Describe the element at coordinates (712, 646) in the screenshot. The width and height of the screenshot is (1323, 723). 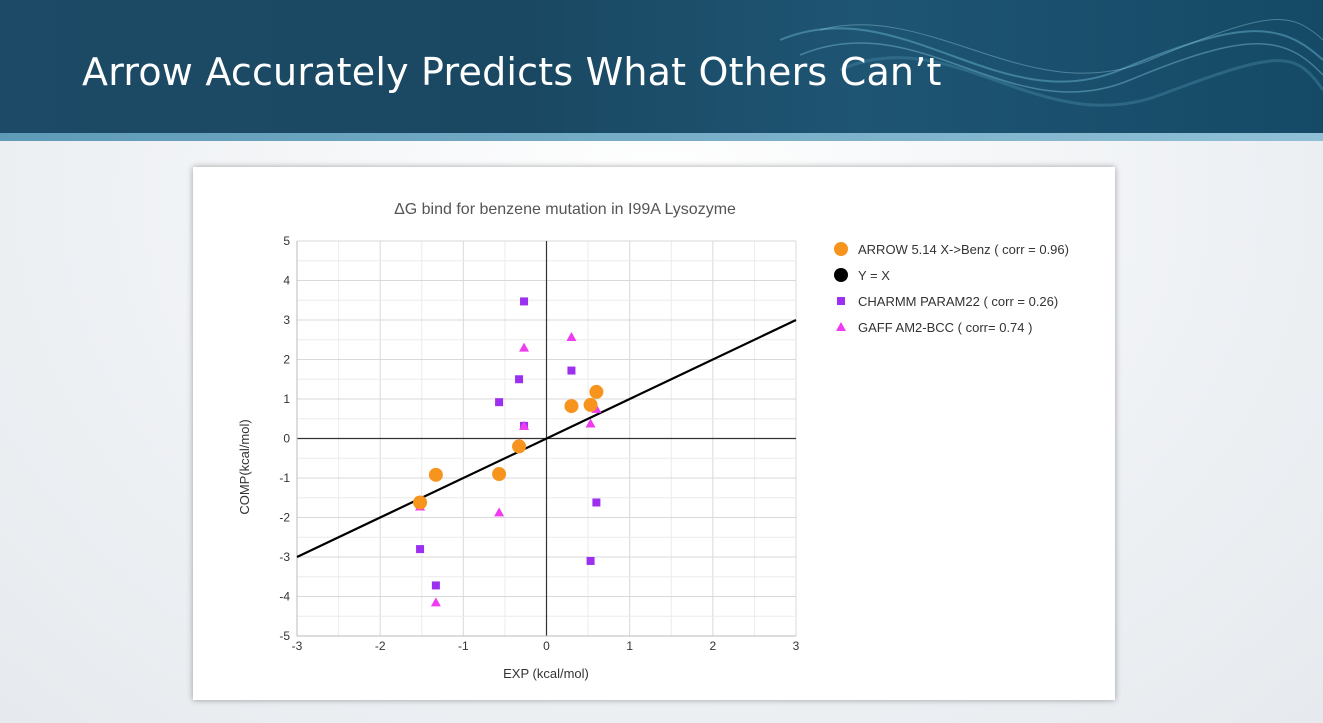
I see `x-tick-label: 2` at that location.